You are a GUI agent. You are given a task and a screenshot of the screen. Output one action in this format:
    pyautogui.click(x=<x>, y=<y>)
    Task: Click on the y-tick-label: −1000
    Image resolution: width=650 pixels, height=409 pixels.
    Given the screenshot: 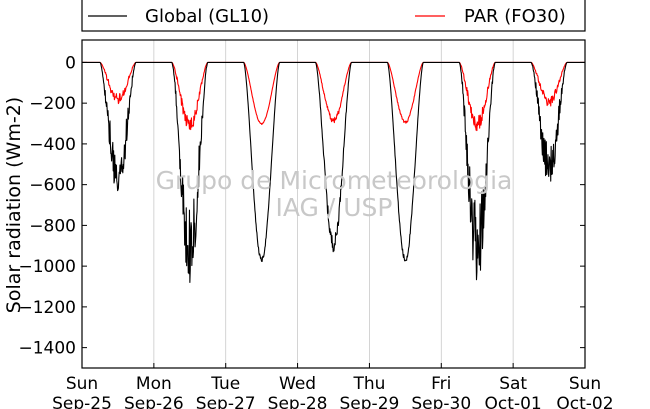 What is the action you would take?
    pyautogui.click(x=47, y=267)
    